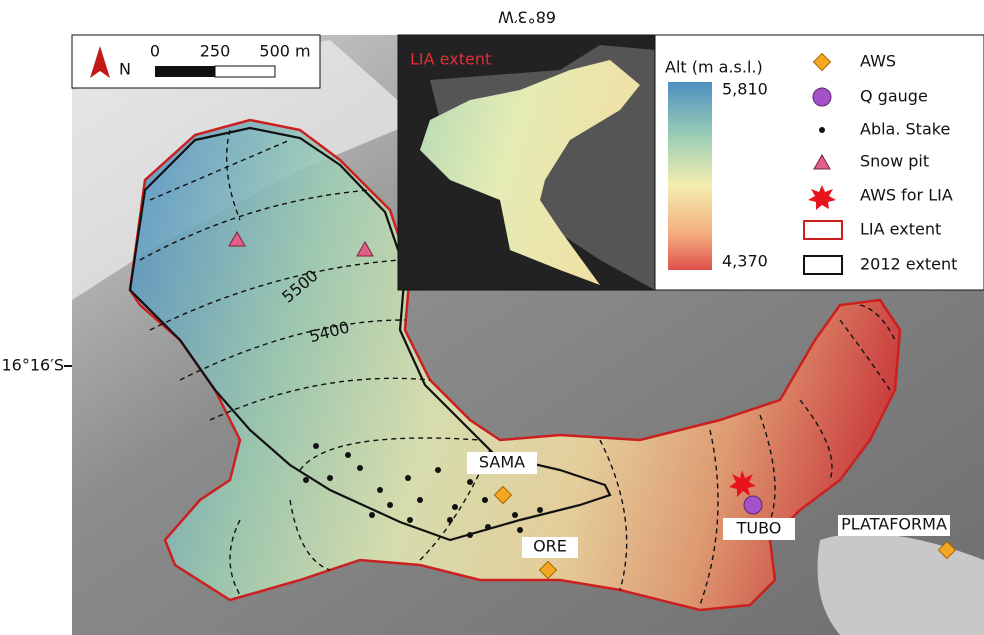 The width and height of the screenshot is (984, 635). What do you see at coordinates (742, 483) in the screenshot?
I see `aws-for-lia` at bounding box center [742, 483].